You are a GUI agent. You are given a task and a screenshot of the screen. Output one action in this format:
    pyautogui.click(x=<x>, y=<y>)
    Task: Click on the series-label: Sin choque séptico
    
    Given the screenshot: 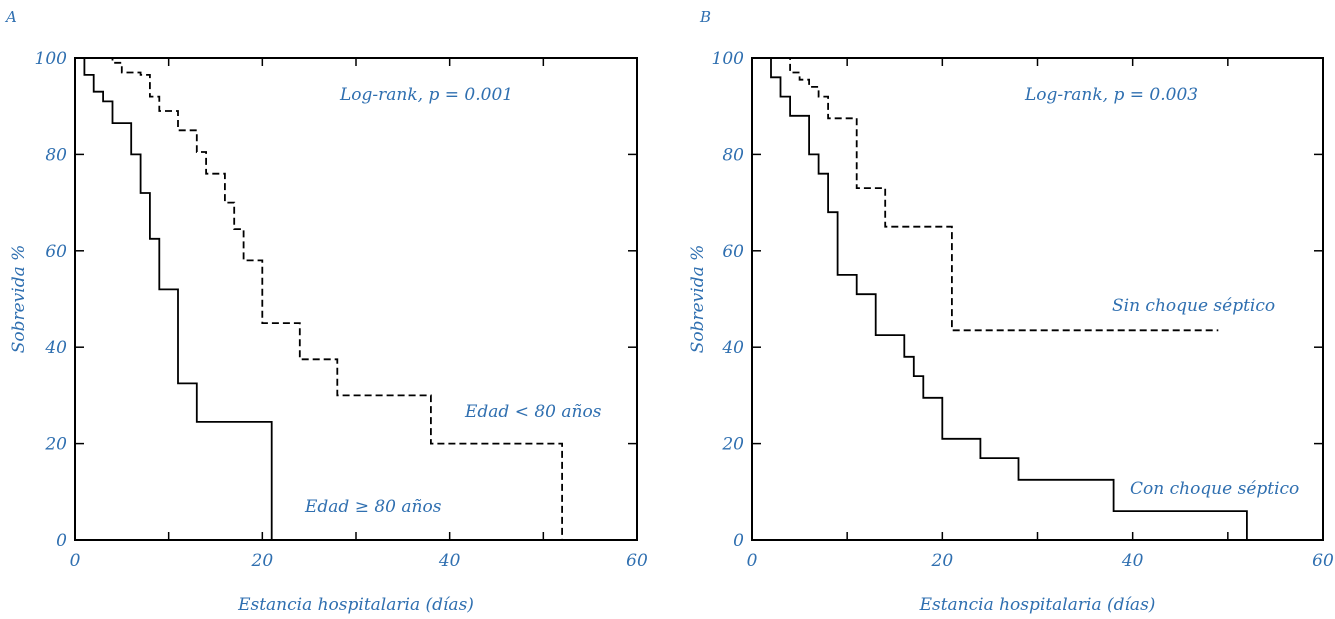 What is the action you would take?
    pyautogui.click(x=1193, y=306)
    